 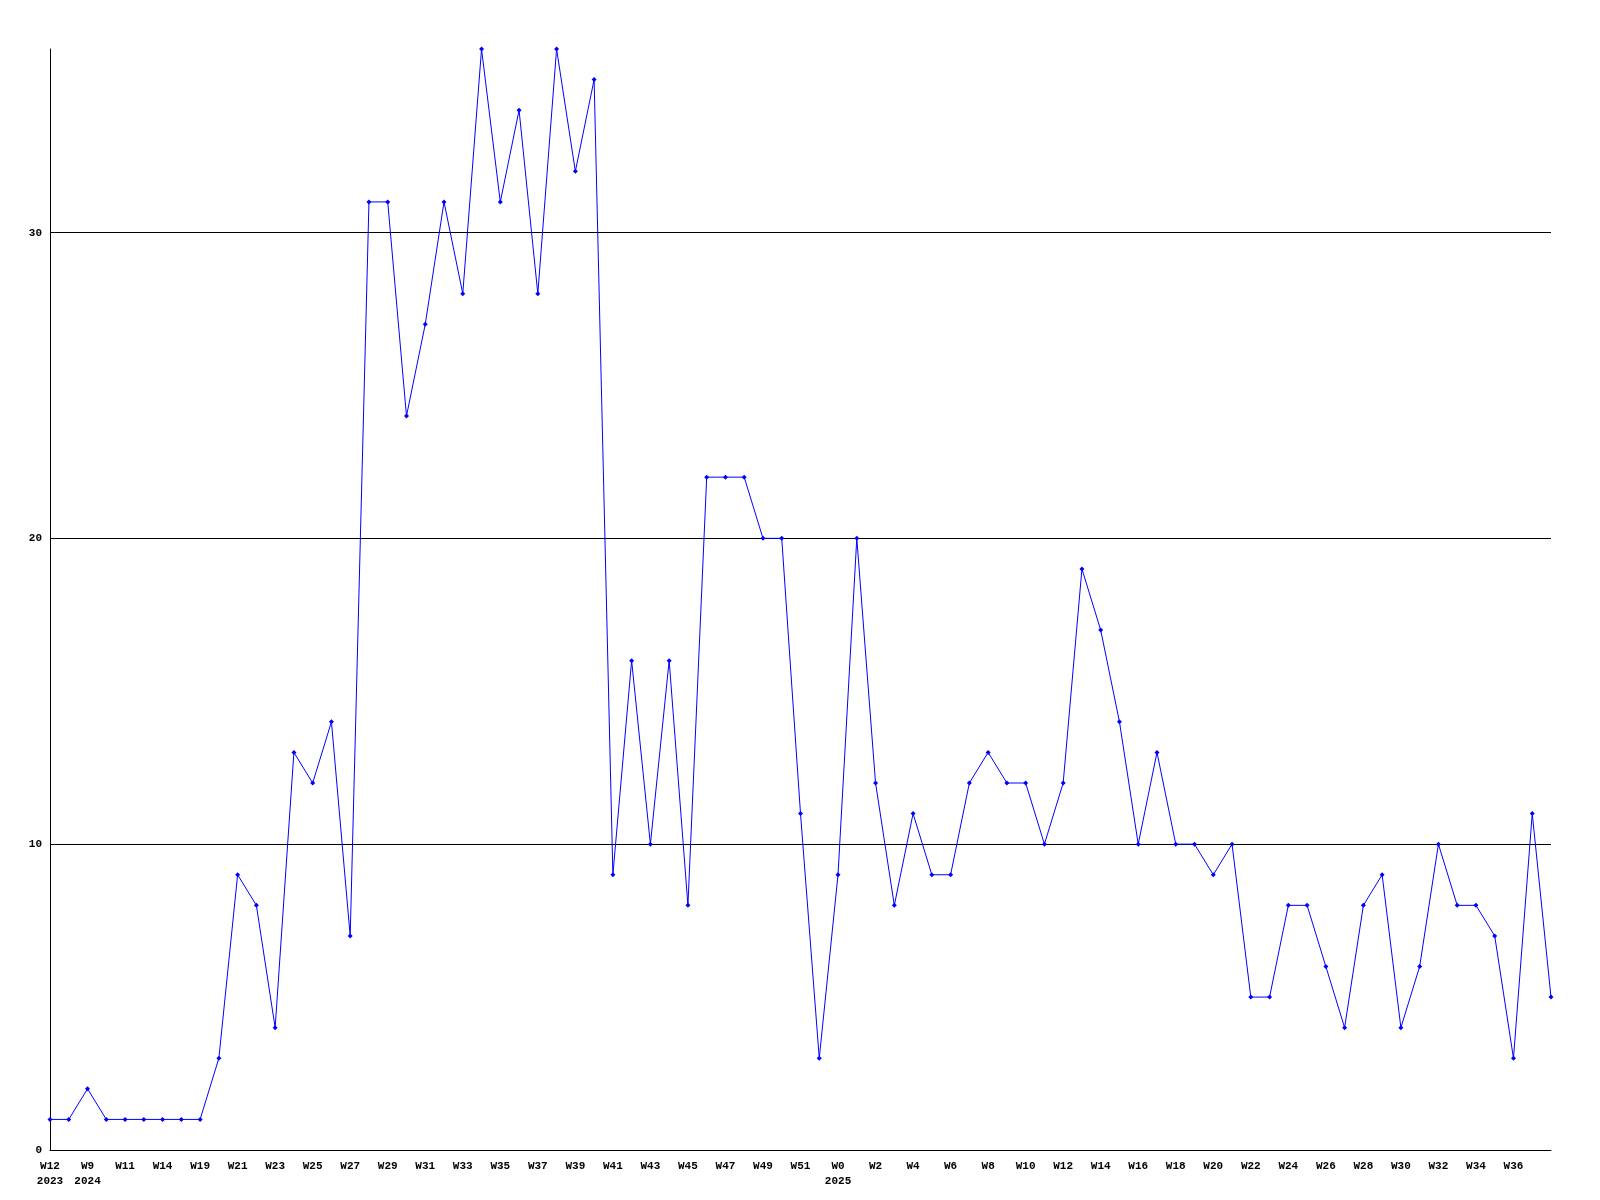 What do you see at coordinates (1400, 1165) in the screenshot?
I see `x-tick-label: W30` at bounding box center [1400, 1165].